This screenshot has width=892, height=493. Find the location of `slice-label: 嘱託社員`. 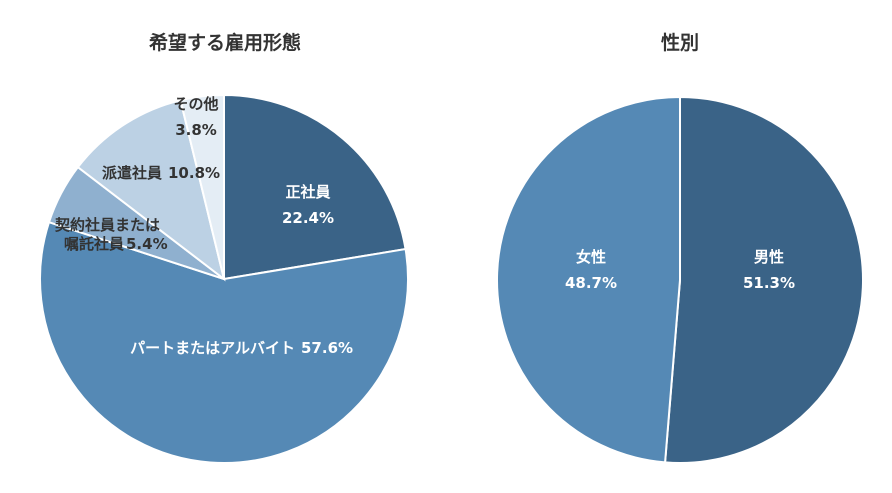

slice-label: 嘱託社員 is located at coordinates (94, 244).